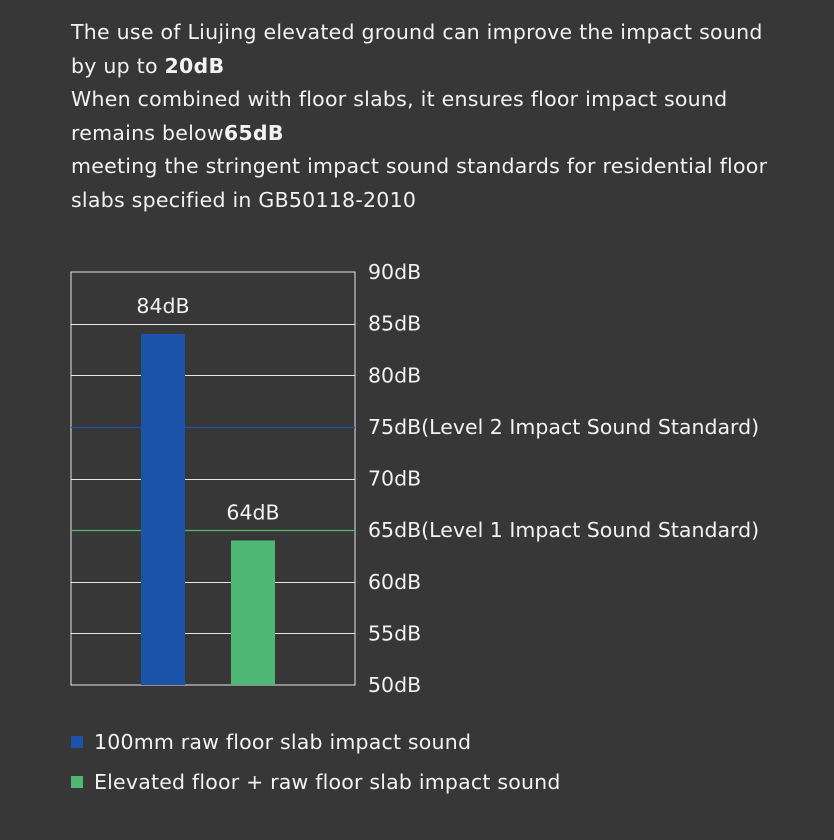  I want to click on y-tick-label: 55dB, so click(394, 633).